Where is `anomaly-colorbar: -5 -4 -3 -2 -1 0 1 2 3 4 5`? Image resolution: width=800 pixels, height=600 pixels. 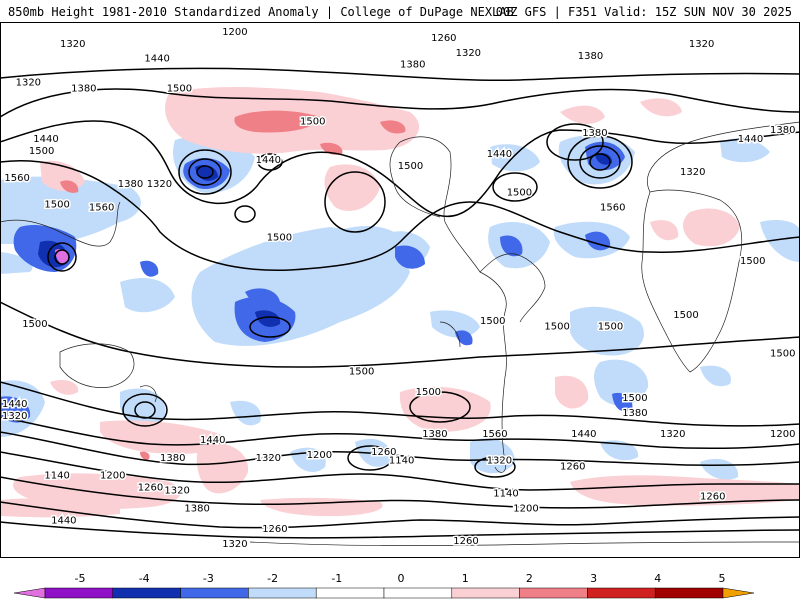
anomaly-colorbar: -5 -4 -3 -2 -1 0 1 2 3 4 5 is located at coordinates (384, 585).